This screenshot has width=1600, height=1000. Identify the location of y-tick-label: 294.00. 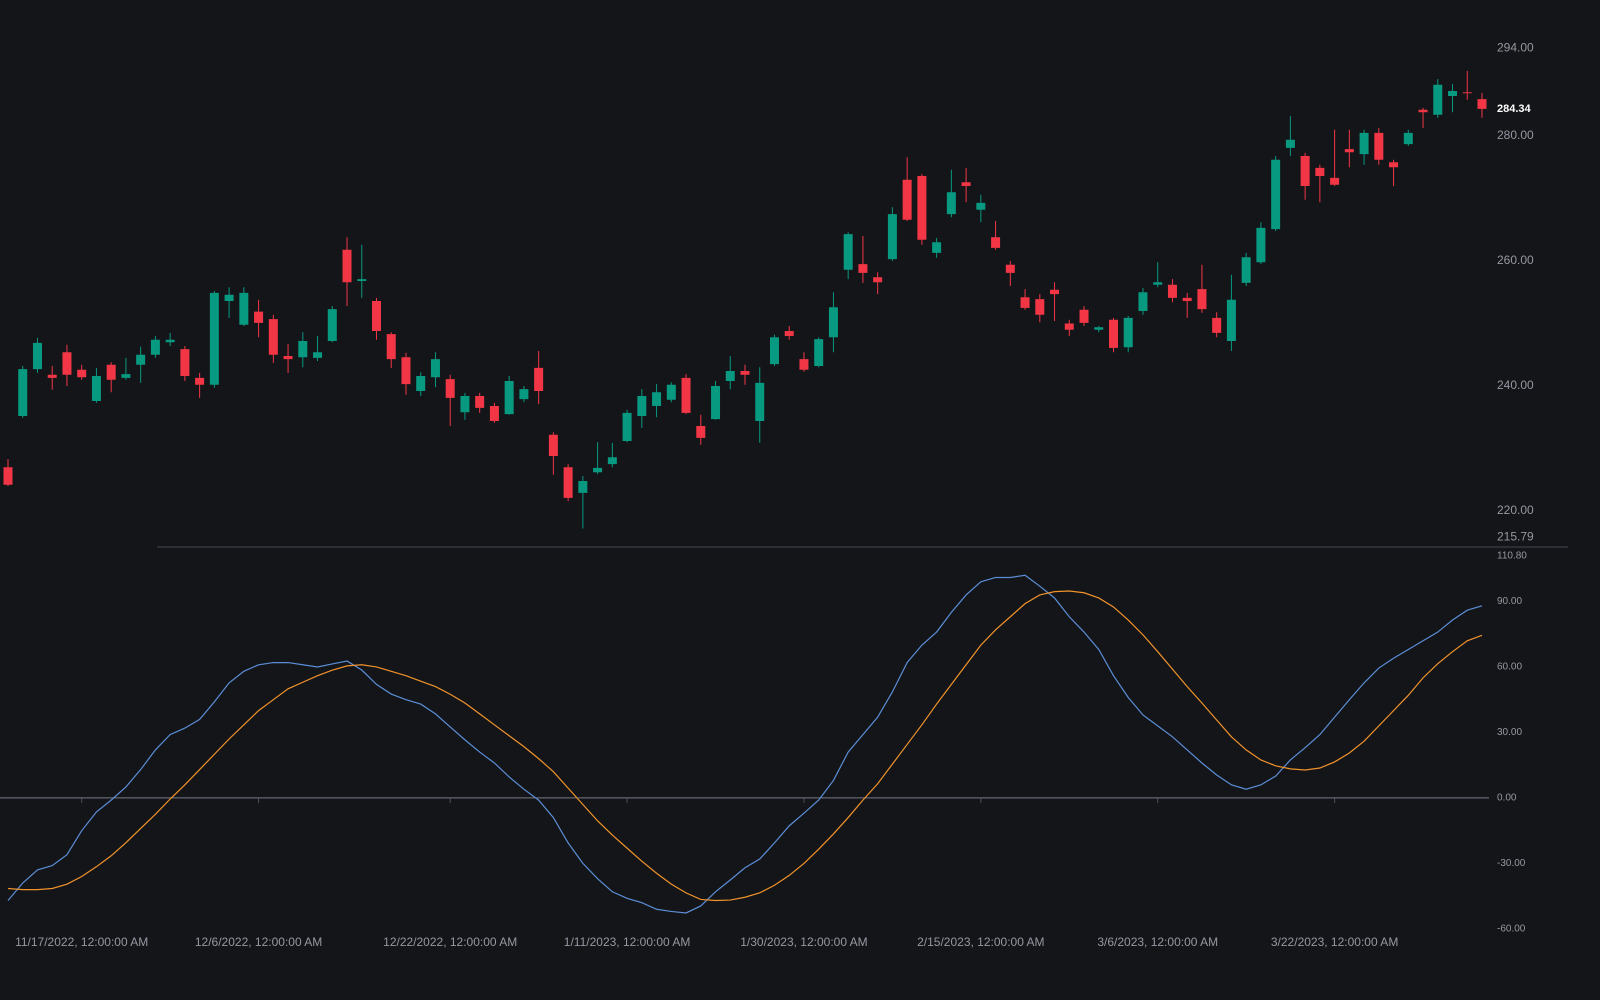
(1515, 48).